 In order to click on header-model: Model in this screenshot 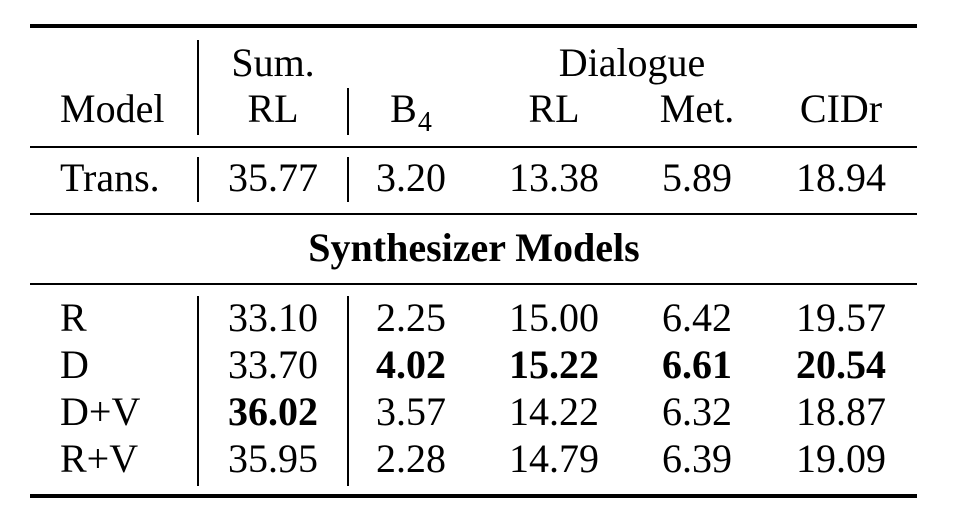, I will do `click(112, 108)`.